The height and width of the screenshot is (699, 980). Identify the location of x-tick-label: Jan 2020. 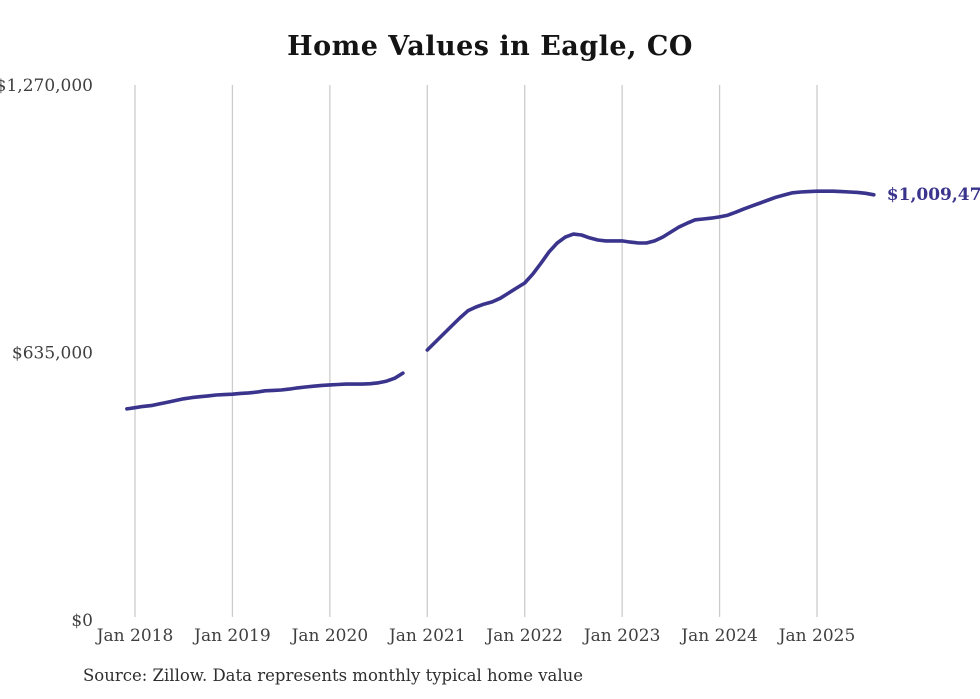
(329, 636).